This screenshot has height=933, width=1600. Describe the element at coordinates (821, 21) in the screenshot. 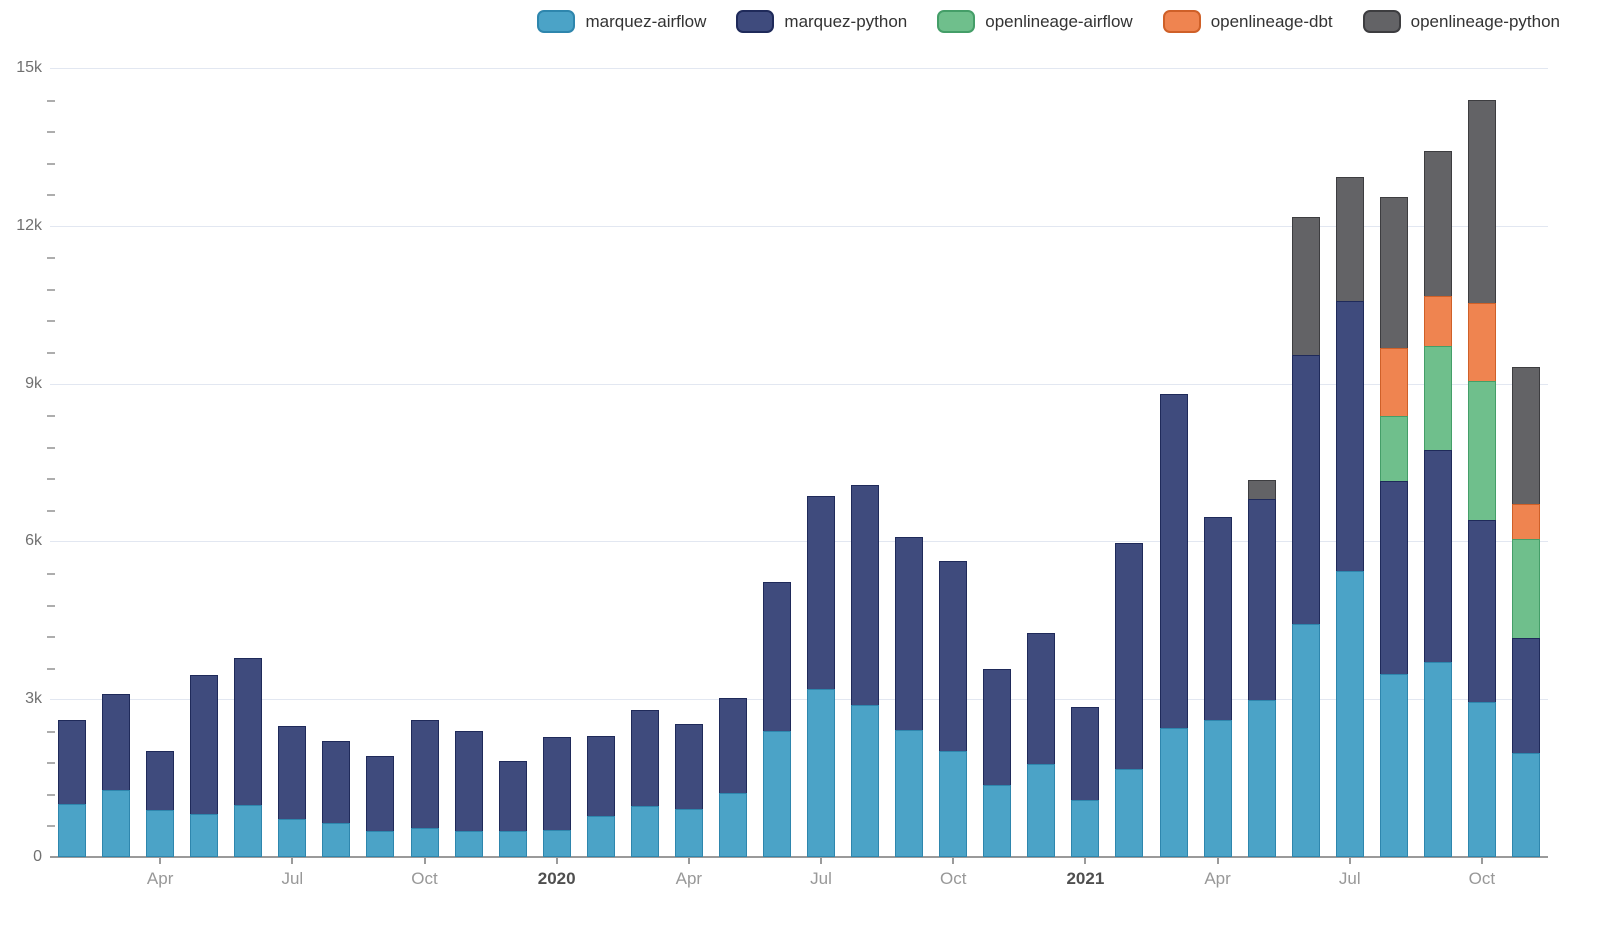

I see `legend-item-marquez-python: marquez-python` at that location.